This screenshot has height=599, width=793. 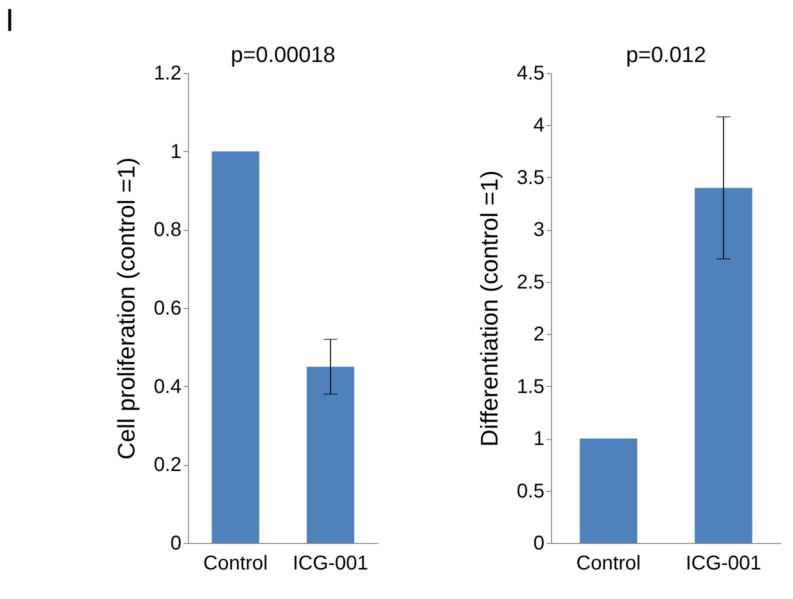 What do you see at coordinates (168, 465) in the screenshot?
I see `y-tick-label: 0.2` at bounding box center [168, 465].